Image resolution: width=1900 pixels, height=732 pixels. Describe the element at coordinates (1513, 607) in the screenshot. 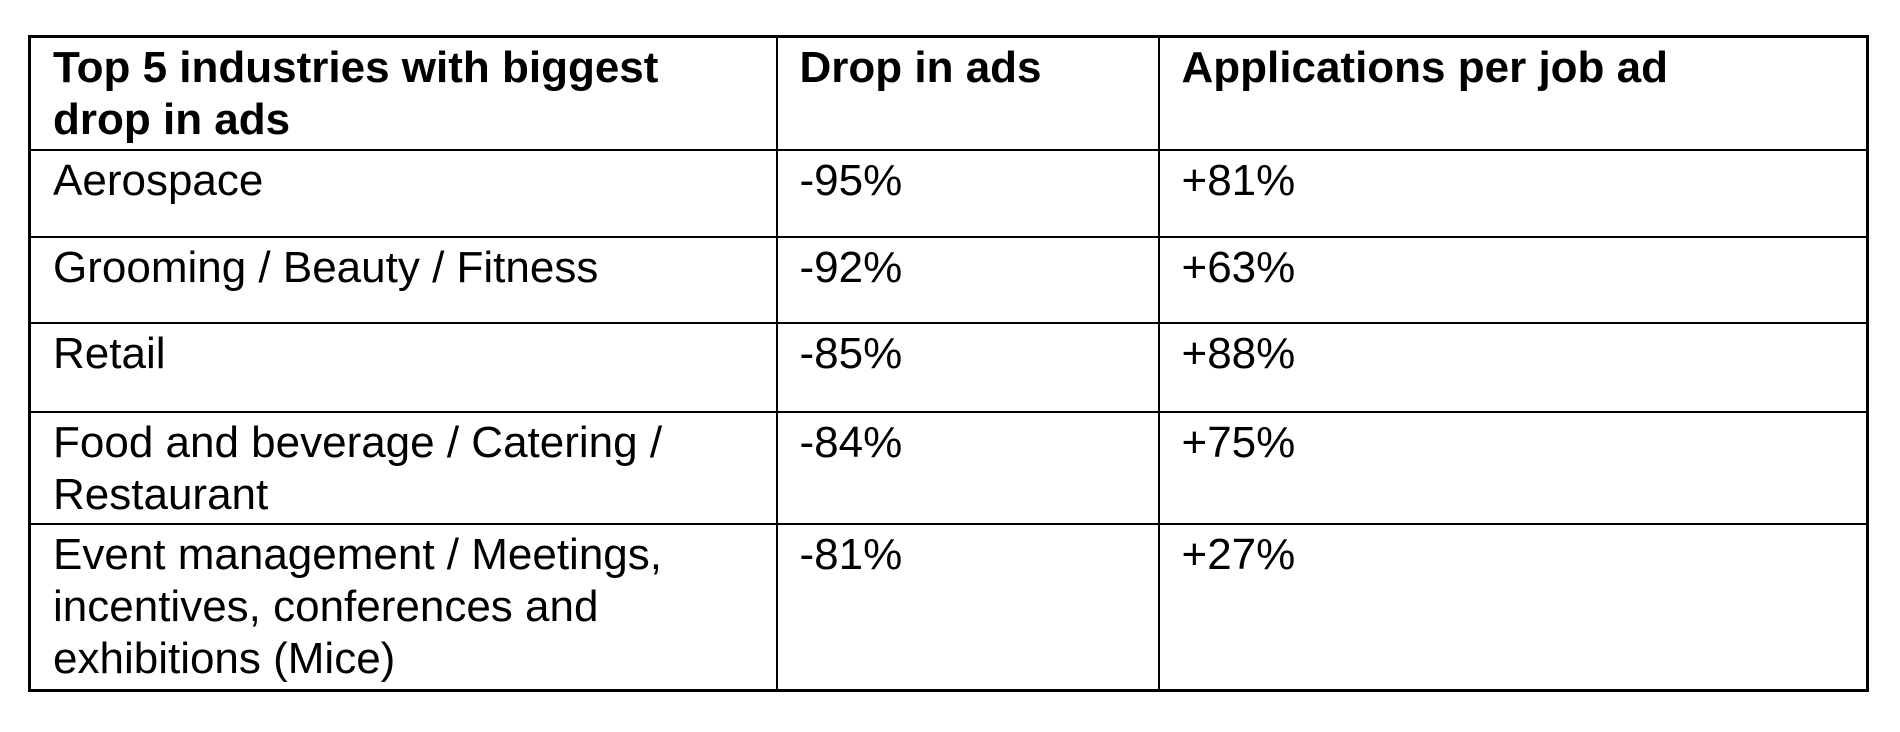

I see `applications-cell: +27%` at that location.